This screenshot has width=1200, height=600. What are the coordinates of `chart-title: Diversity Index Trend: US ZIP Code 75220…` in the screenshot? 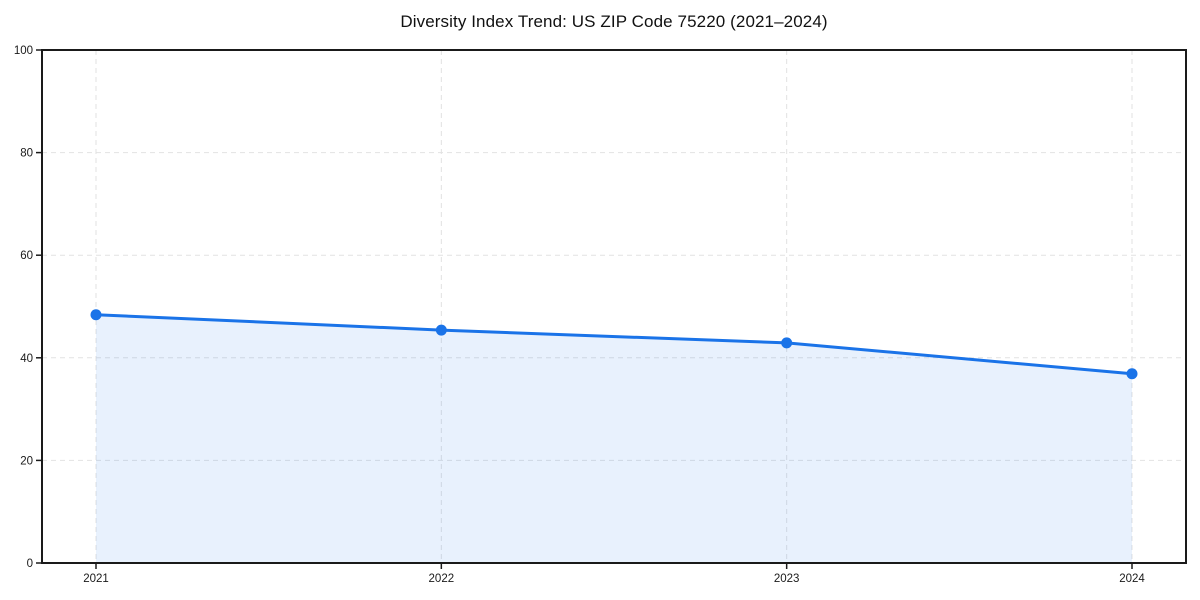 It's located at (614, 21).